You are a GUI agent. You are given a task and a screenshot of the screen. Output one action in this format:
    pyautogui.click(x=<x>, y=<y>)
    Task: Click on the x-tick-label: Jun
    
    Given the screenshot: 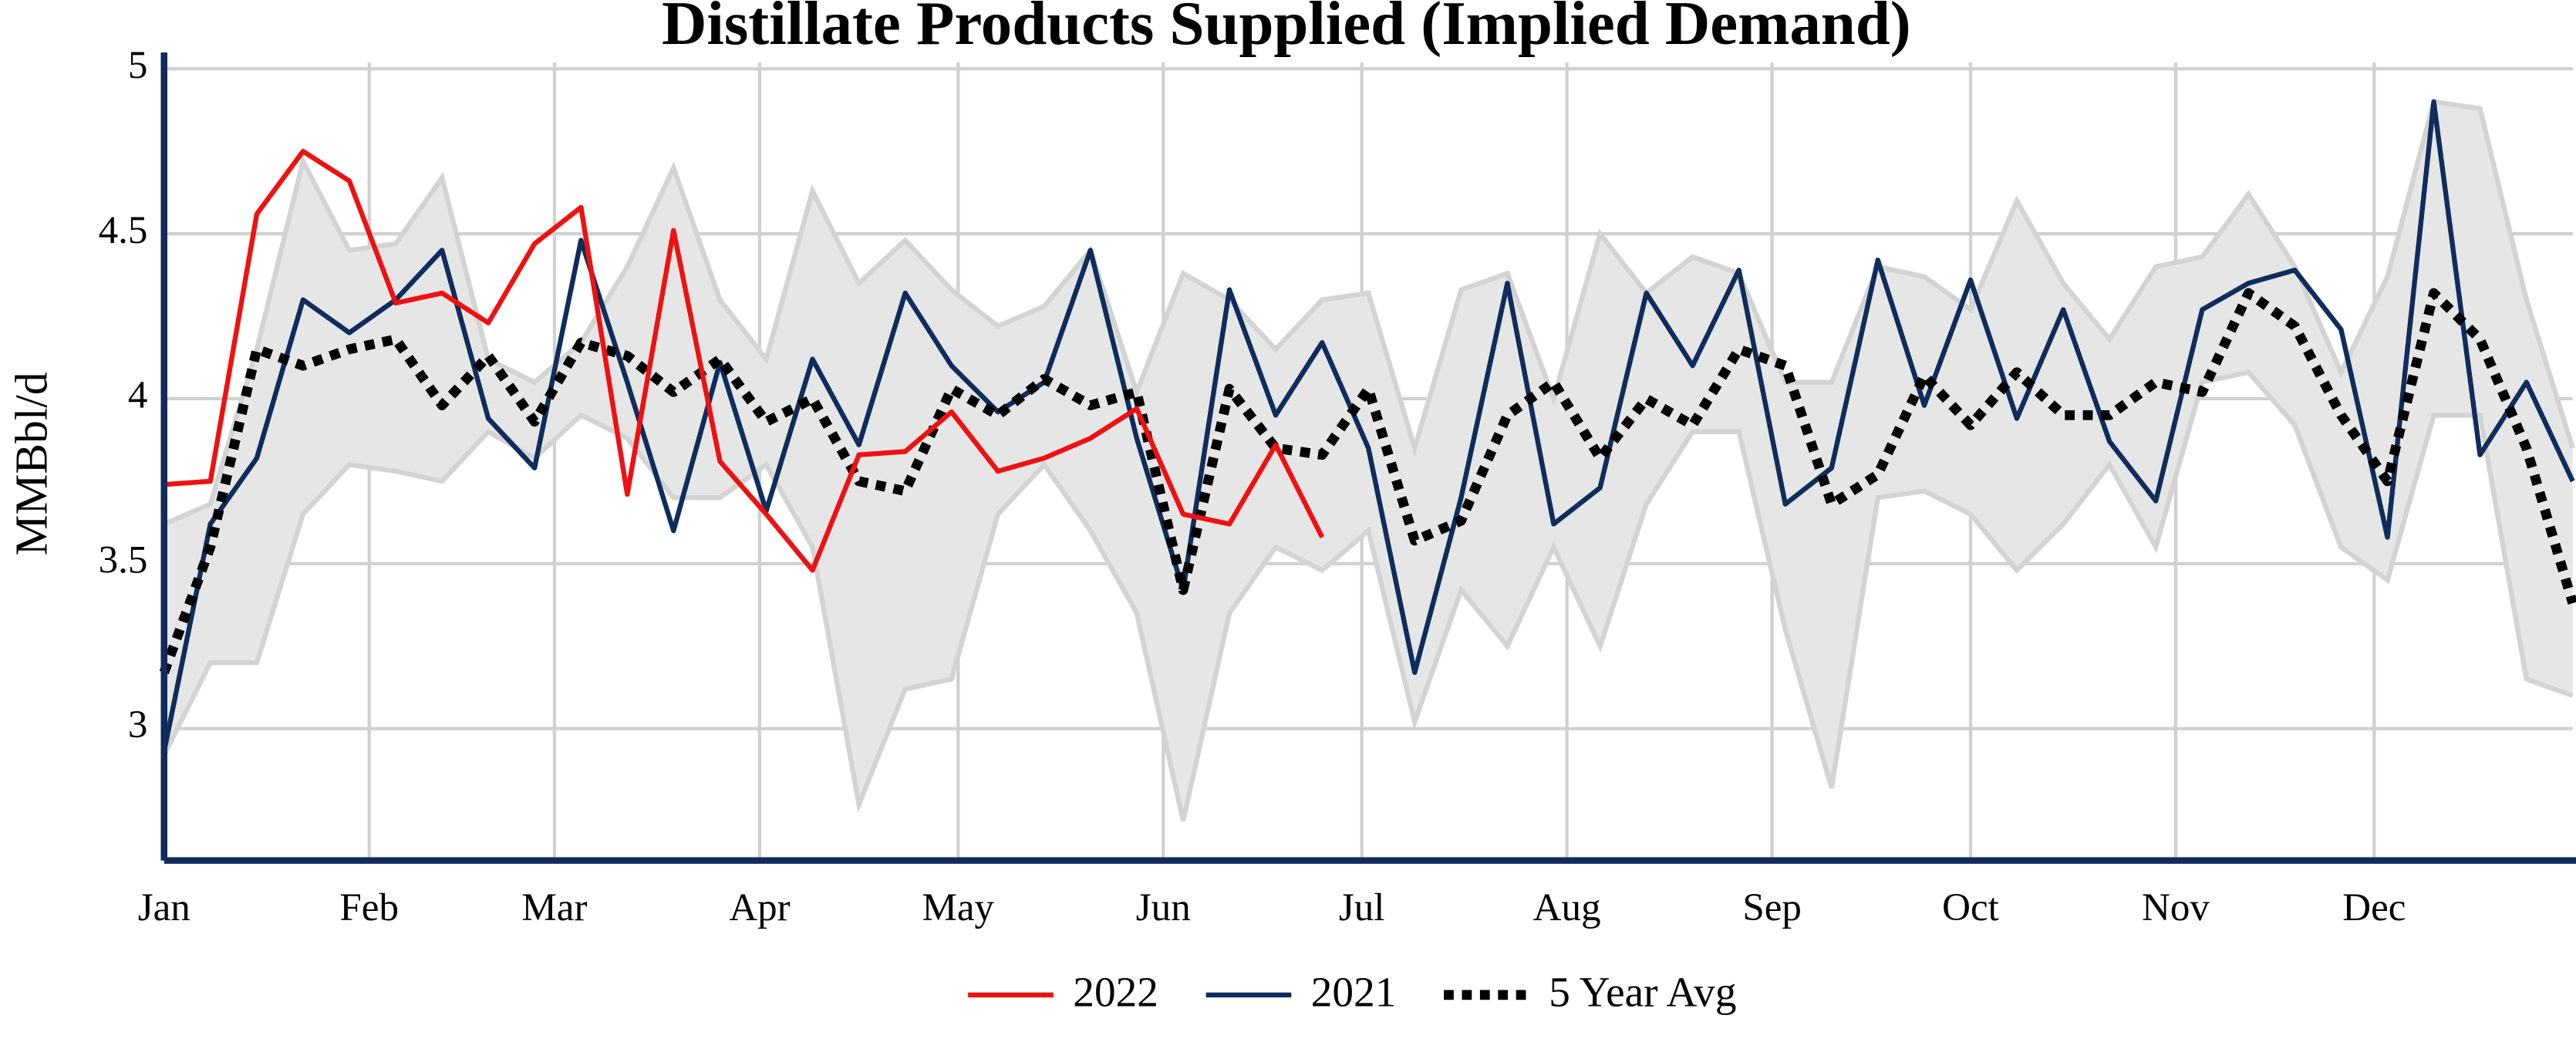 What is the action you would take?
    pyautogui.click(x=1163, y=907)
    